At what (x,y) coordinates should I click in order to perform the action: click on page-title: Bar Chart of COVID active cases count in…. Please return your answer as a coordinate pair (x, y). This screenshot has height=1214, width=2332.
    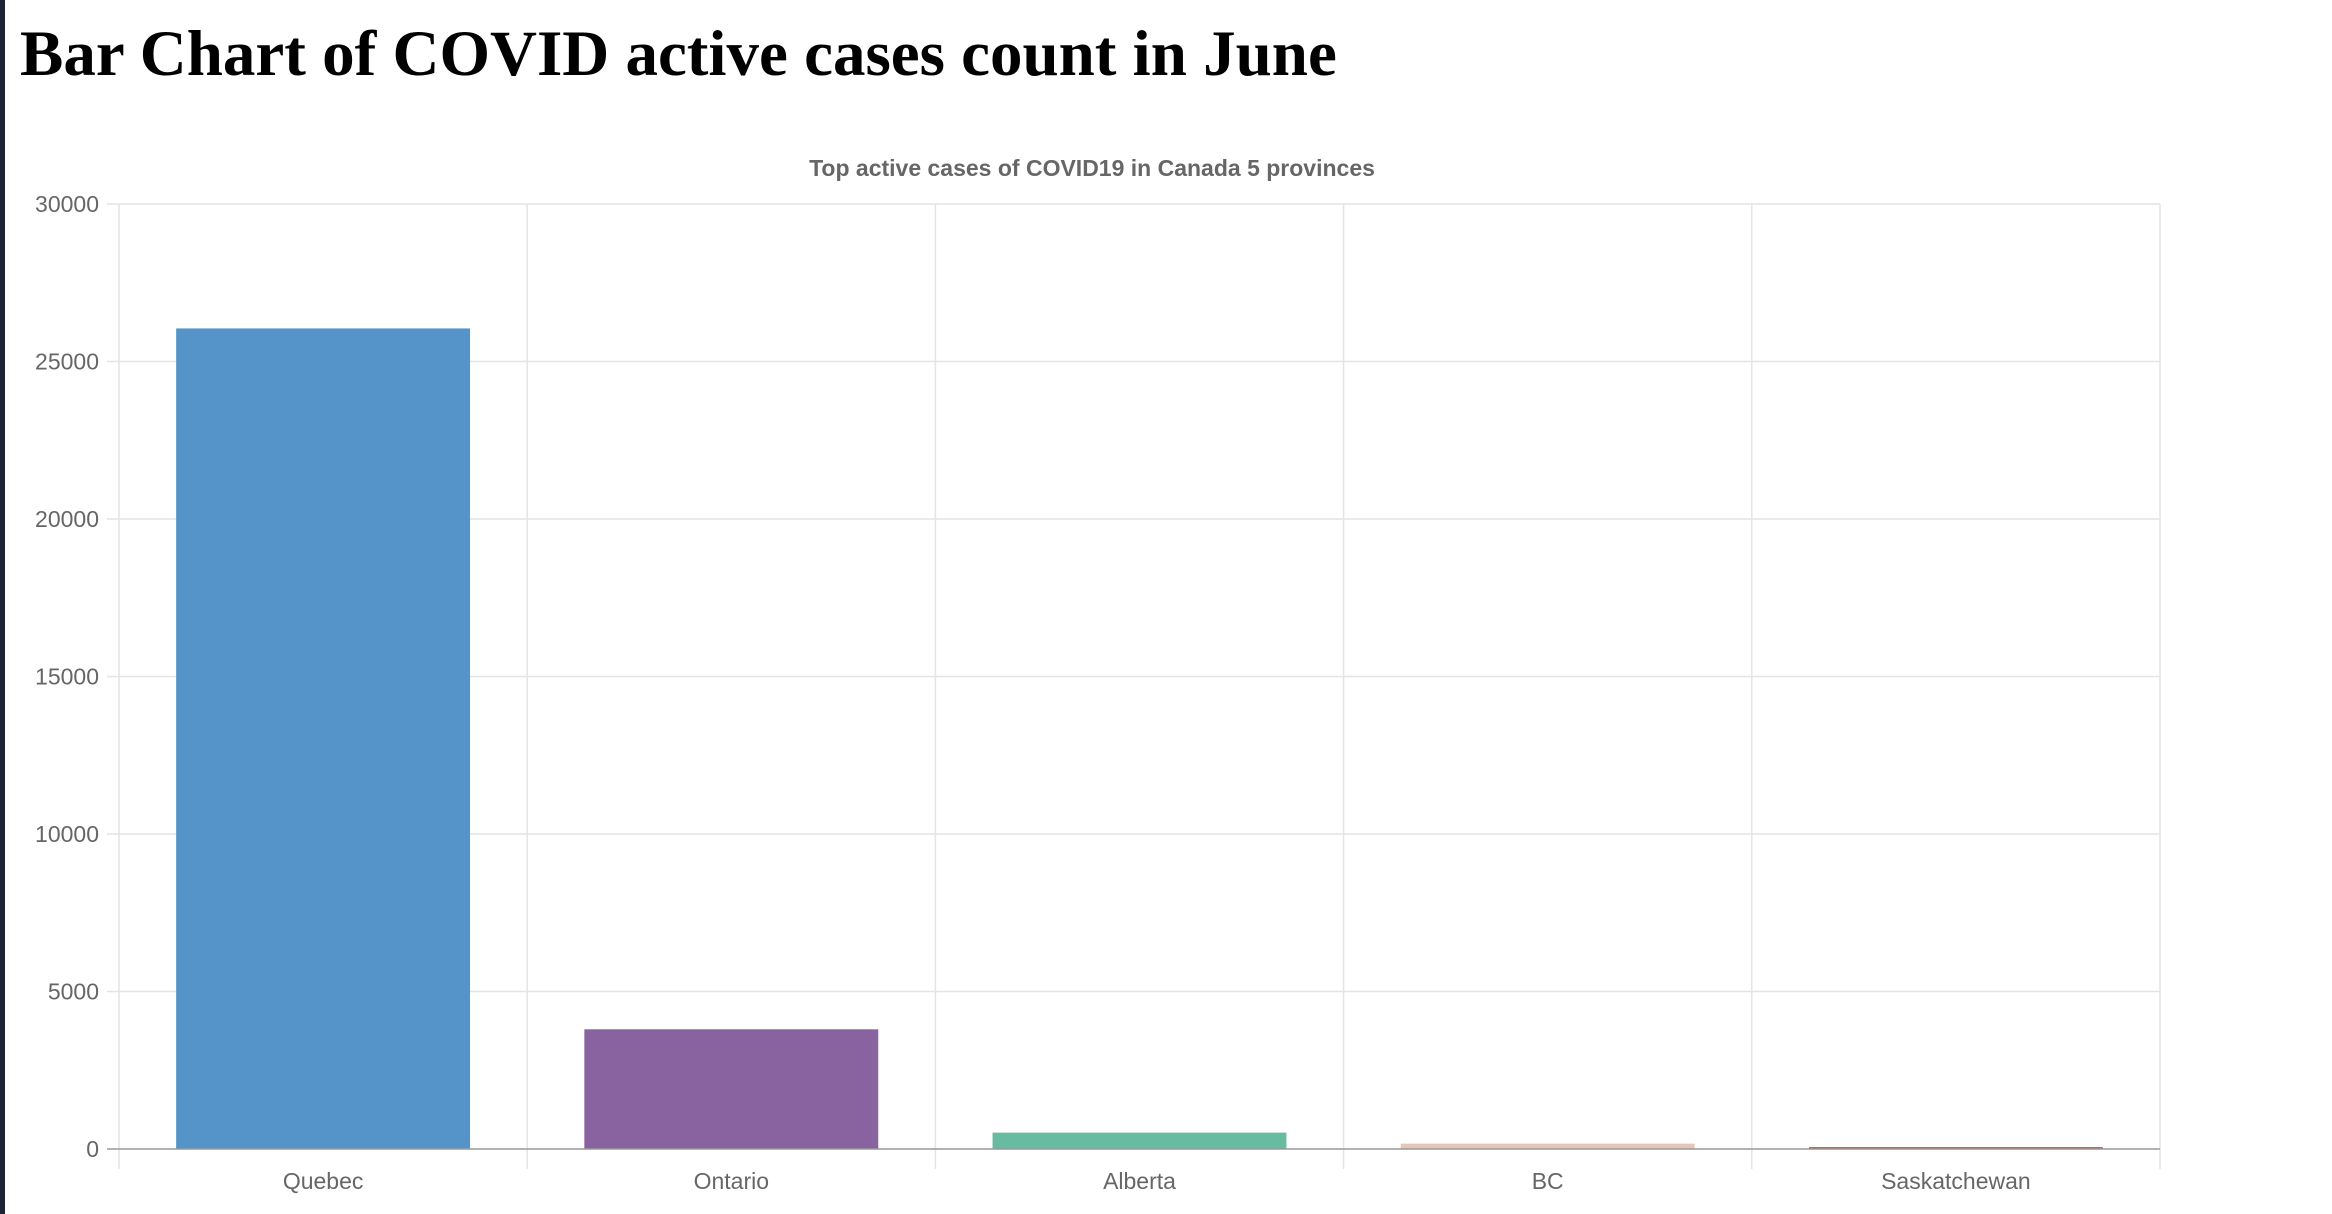
    Looking at the image, I should click on (678, 54).